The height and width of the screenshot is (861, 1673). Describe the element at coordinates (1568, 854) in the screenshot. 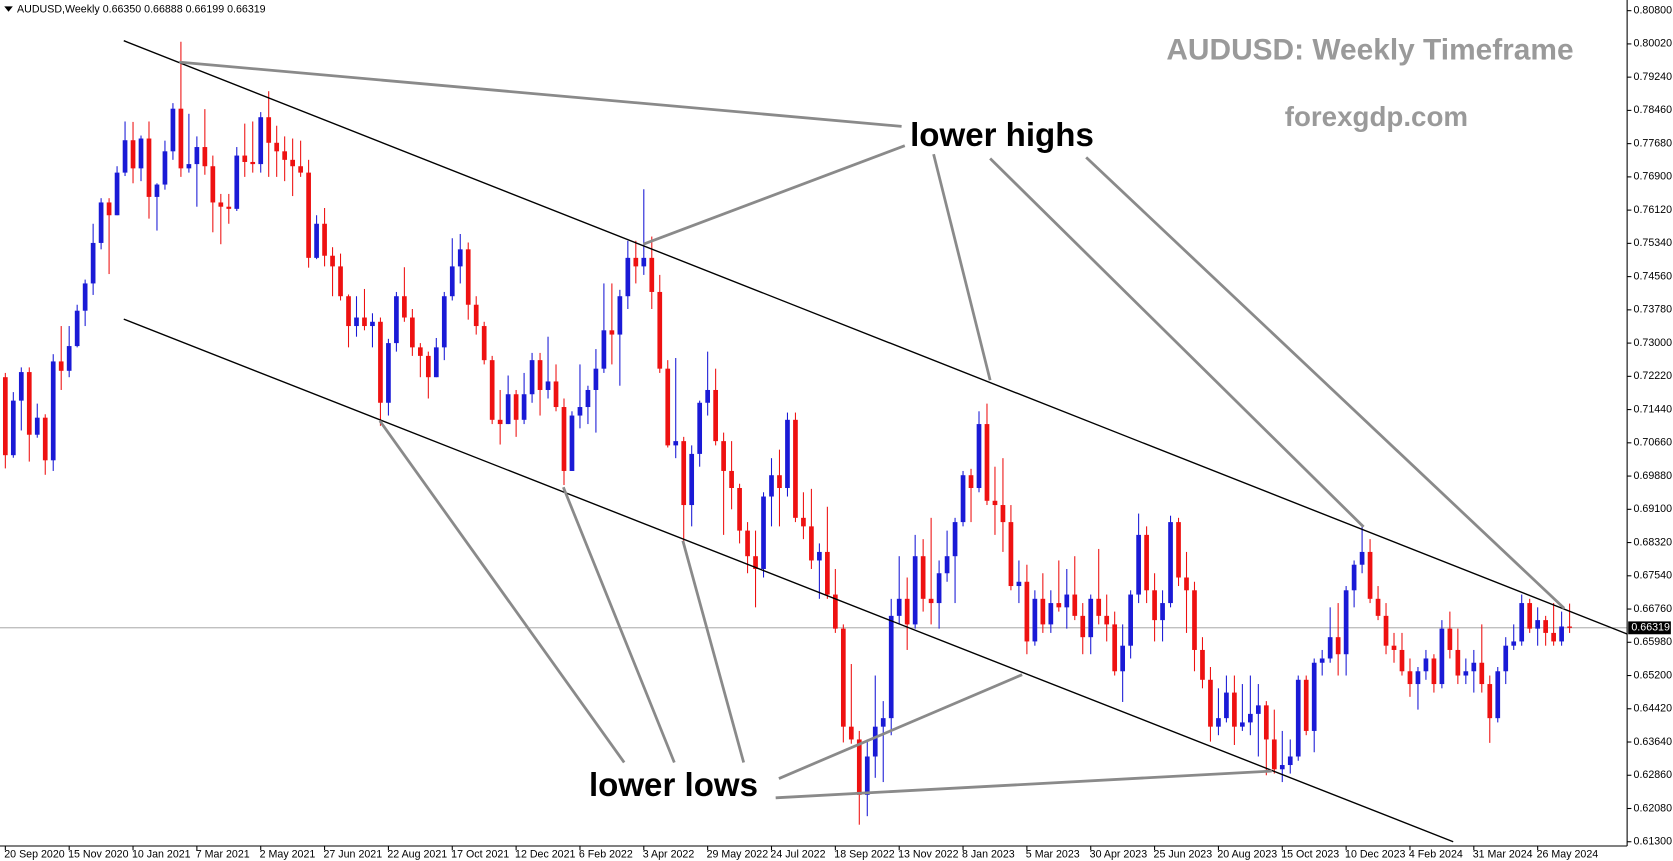

I see `x-tick-label: 26 May 2024` at that location.